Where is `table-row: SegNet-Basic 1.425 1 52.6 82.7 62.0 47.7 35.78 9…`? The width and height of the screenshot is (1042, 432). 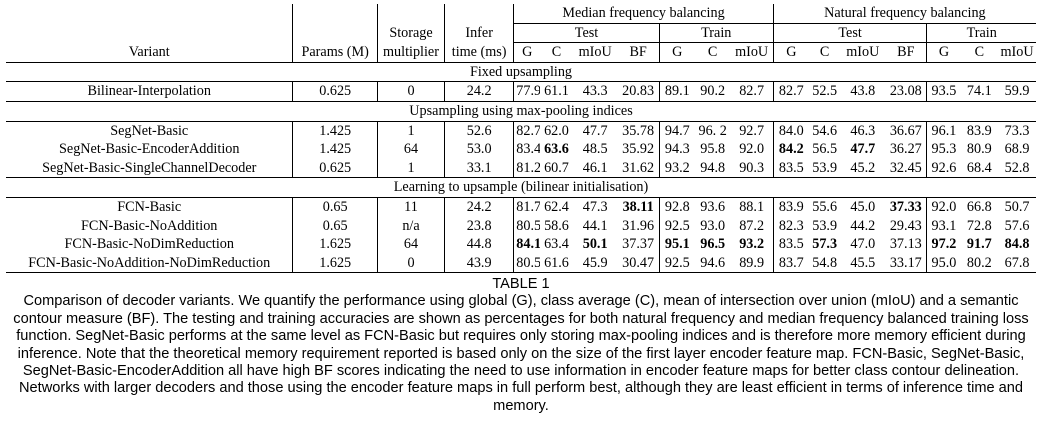
table-row: SegNet-Basic 1.425 1 52.6 82.7 62.0 47.7 35.78 9… is located at coordinates (521, 131).